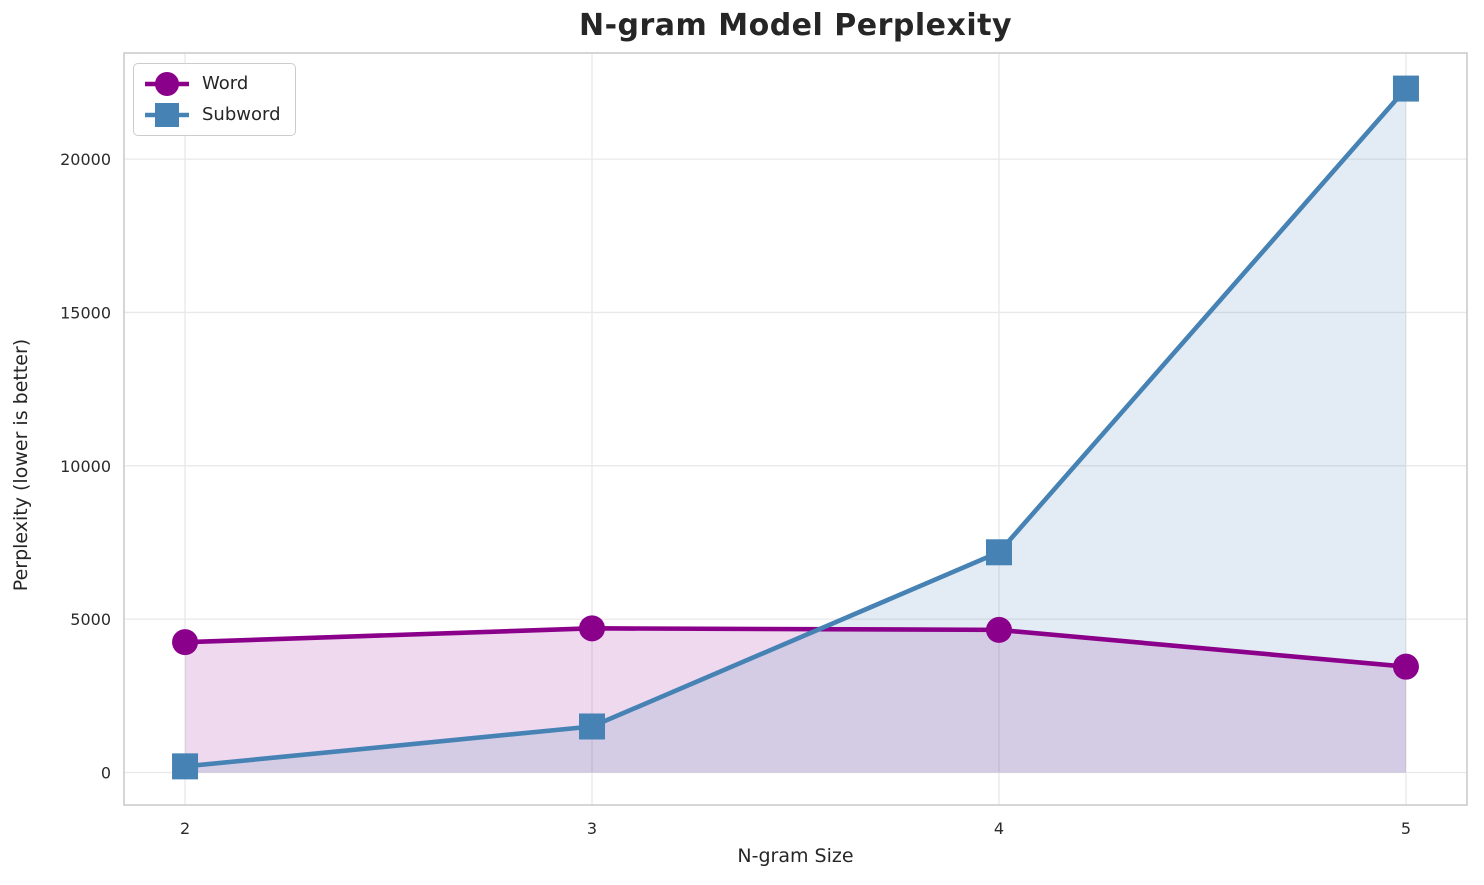 The height and width of the screenshot is (885, 1484). I want to click on legend: Word Subword, so click(214, 99).